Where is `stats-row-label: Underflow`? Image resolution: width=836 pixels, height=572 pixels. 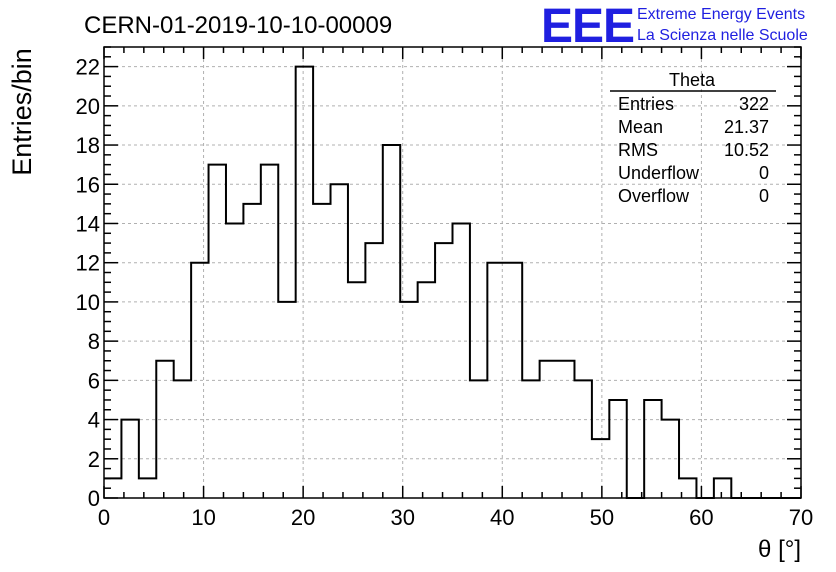
stats-row-label: Underflow is located at coordinates (659, 173).